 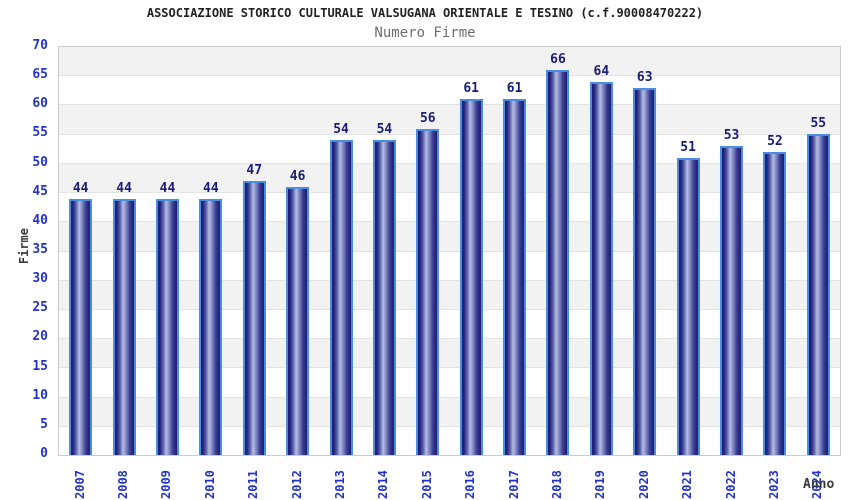 What do you see at coordinates (558, 262) in the screenshot?
I see `bar-2018` at bounding box center [558, 262].